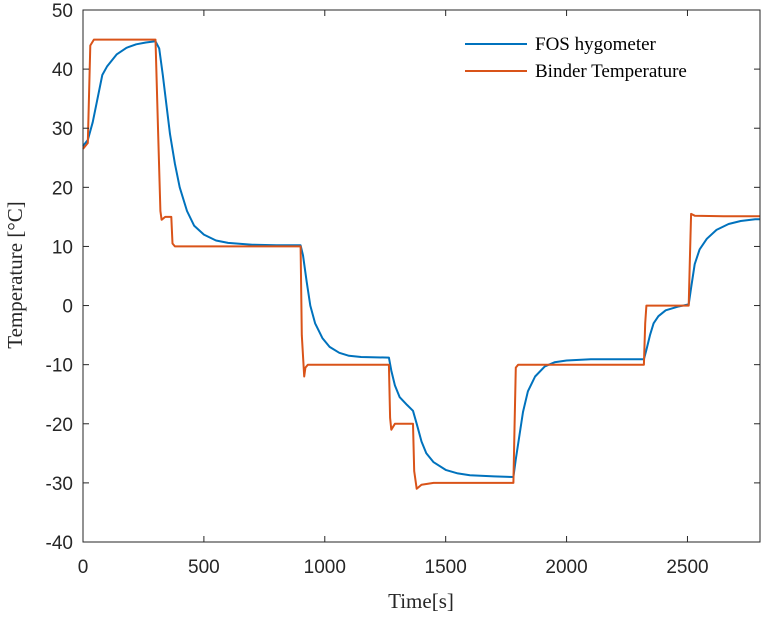  What do you see at coordinates (59, 425) in the screenshot?
I see `y-tick-label: -20` at bounding box center [59, 425].